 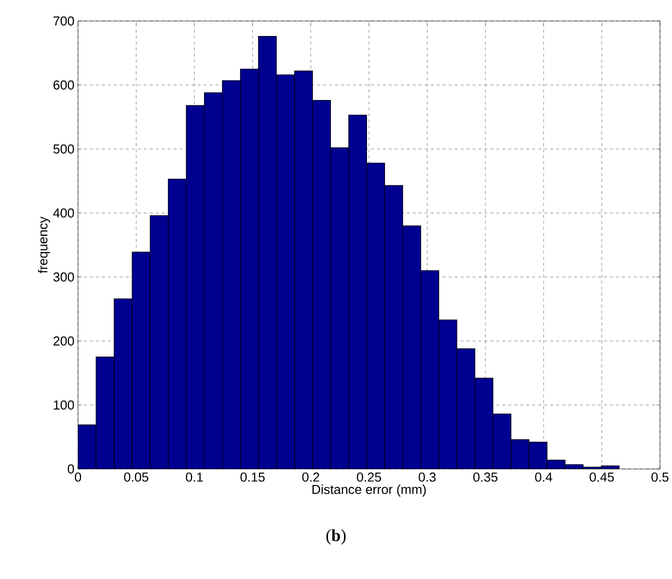 What do you see at coordinates (543, 477) in the screenshot?
I see `x-tick-label: 0.4` at bounding box center [543, 477].